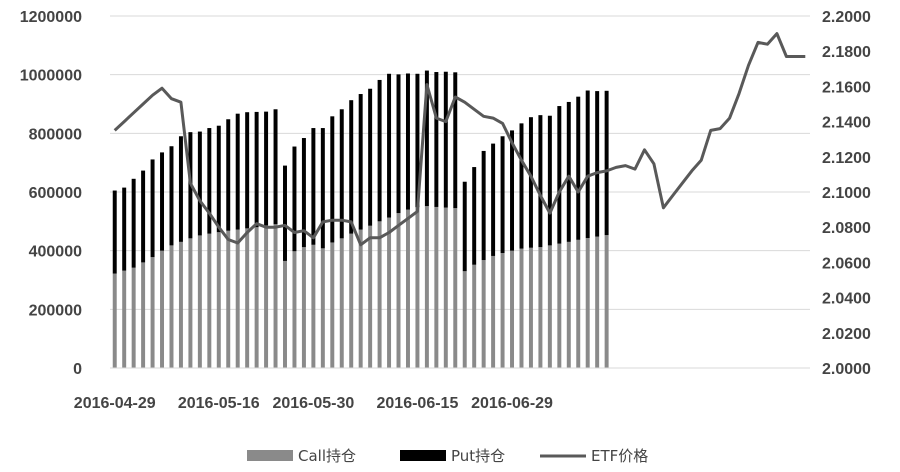  Describe the element at coordinates (51, 17) in the screenshot. I see `y-left-tick-label: 1200000` at that location.